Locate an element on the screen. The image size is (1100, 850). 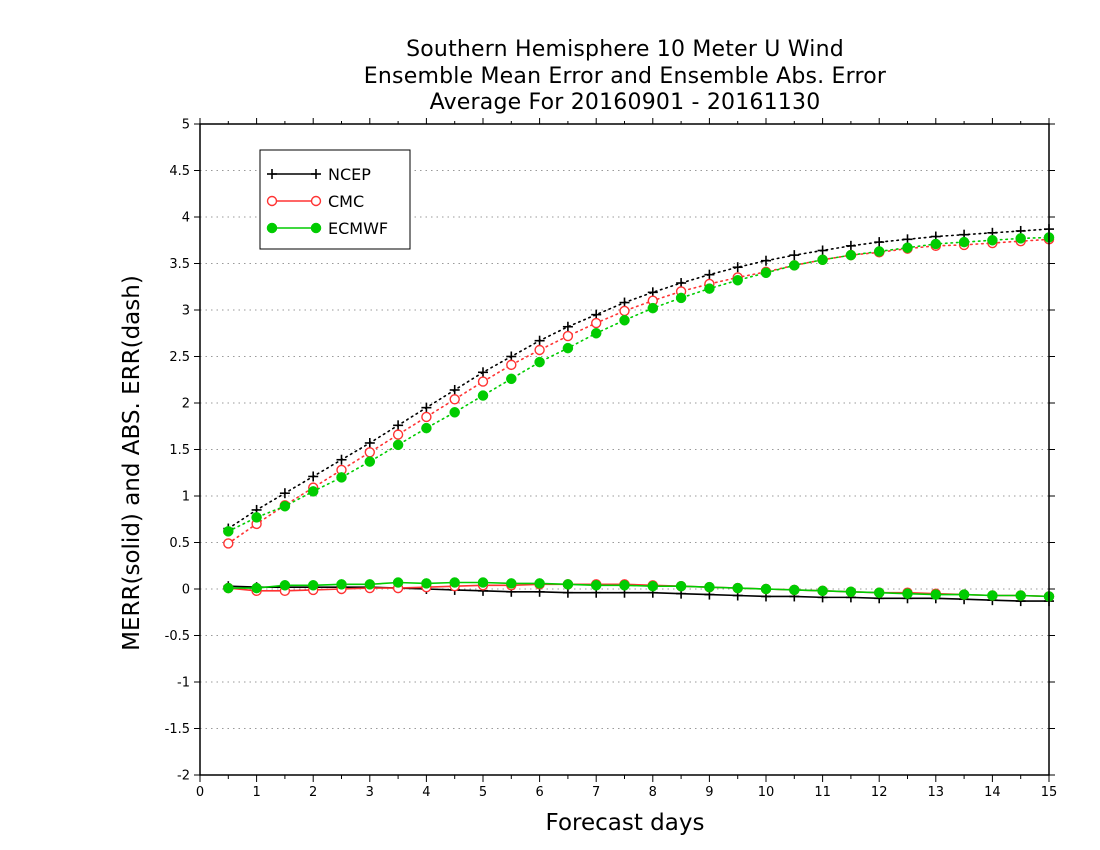
x-axis-label: Forecast days is located at coordinates (625, 823).